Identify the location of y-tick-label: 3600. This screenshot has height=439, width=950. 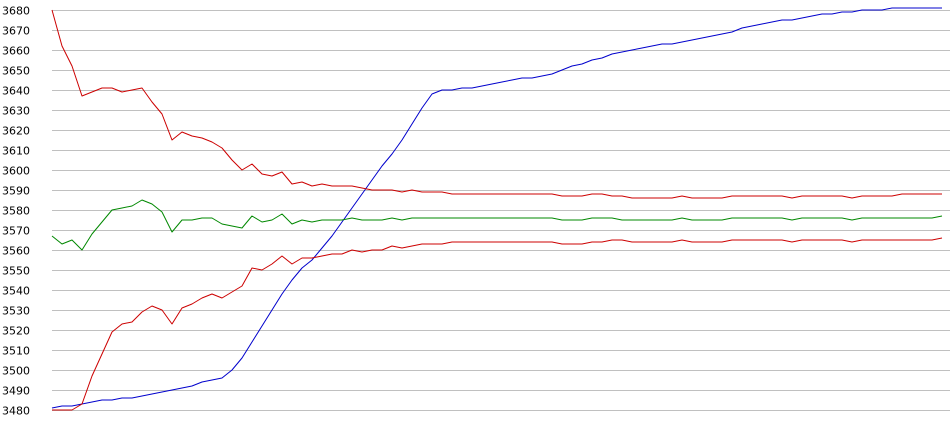
(16, 171).